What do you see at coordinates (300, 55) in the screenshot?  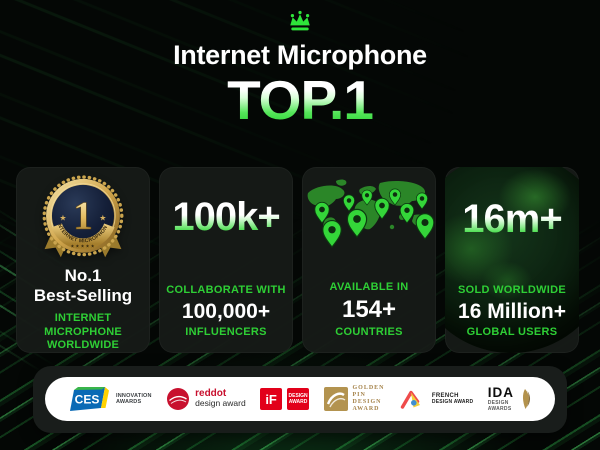 I see `page-title: Internet Microphone` at bounding box center [300, 55].